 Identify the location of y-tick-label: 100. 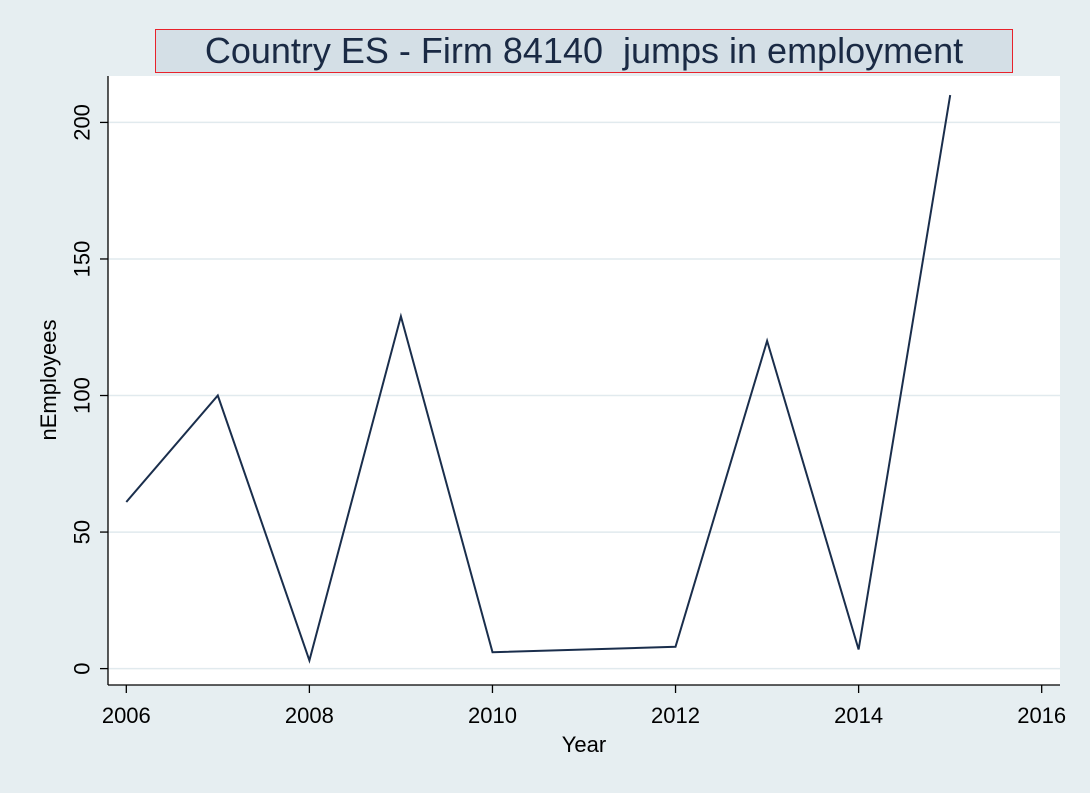
(82, 395).